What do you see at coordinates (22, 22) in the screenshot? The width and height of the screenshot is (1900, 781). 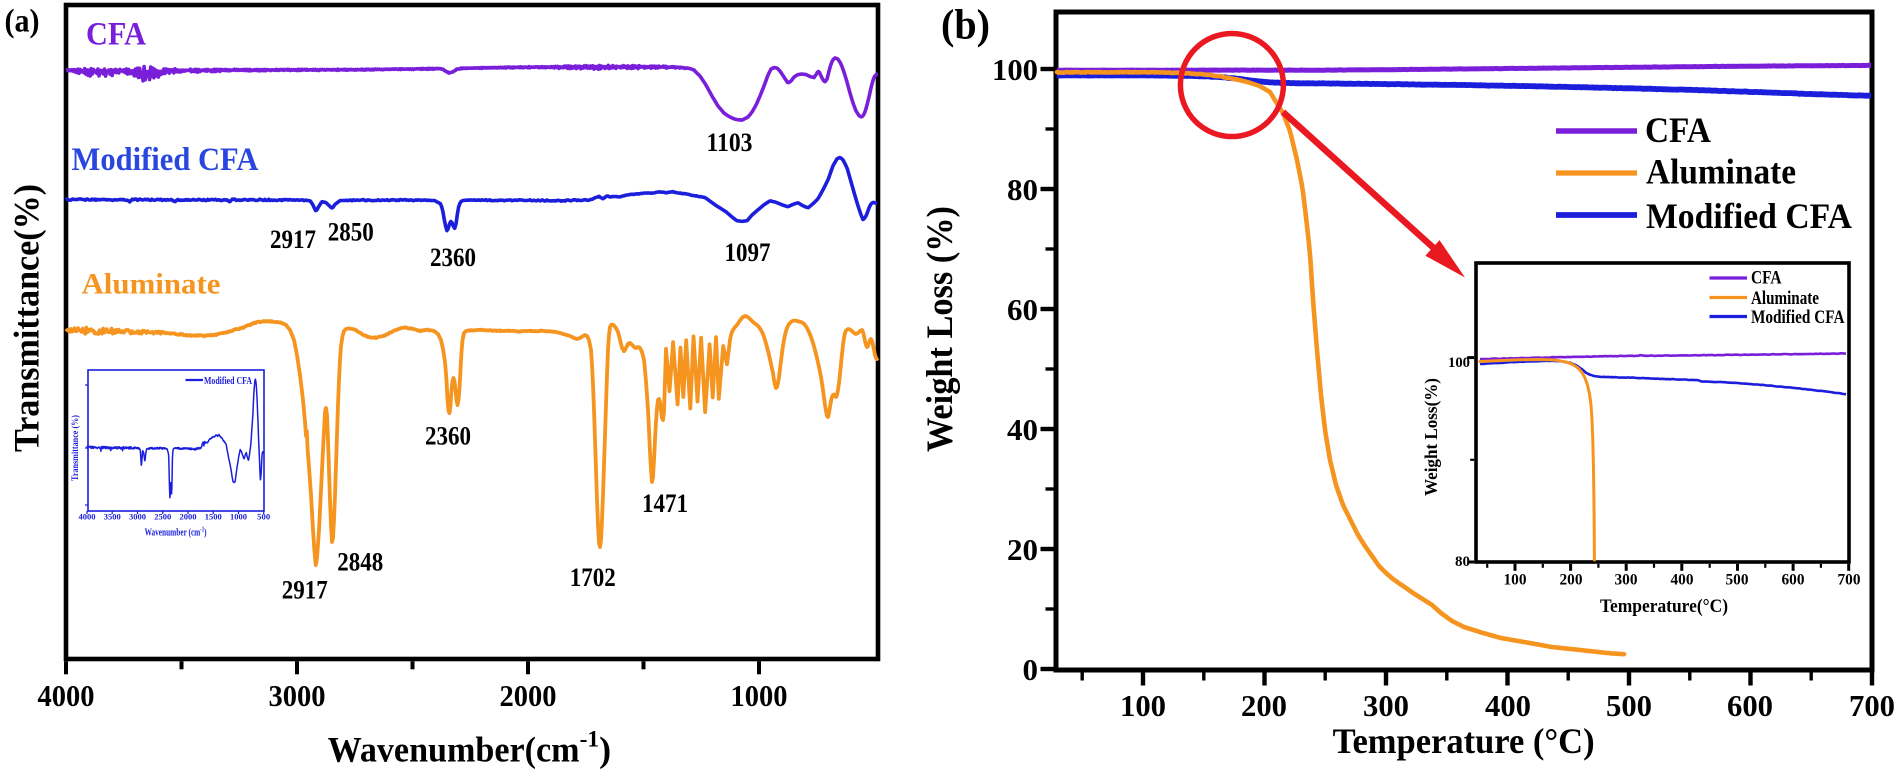 I see `svg-text: (a)` at bounding box center [22, 22].